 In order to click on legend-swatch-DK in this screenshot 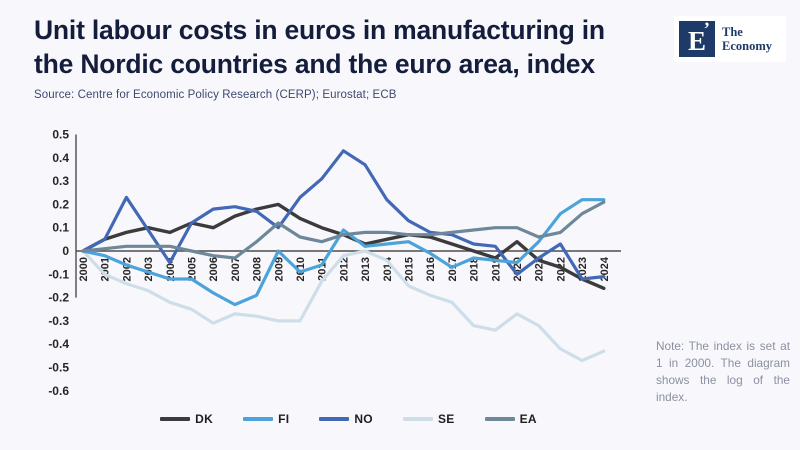, I will do `click(175, 419)`.